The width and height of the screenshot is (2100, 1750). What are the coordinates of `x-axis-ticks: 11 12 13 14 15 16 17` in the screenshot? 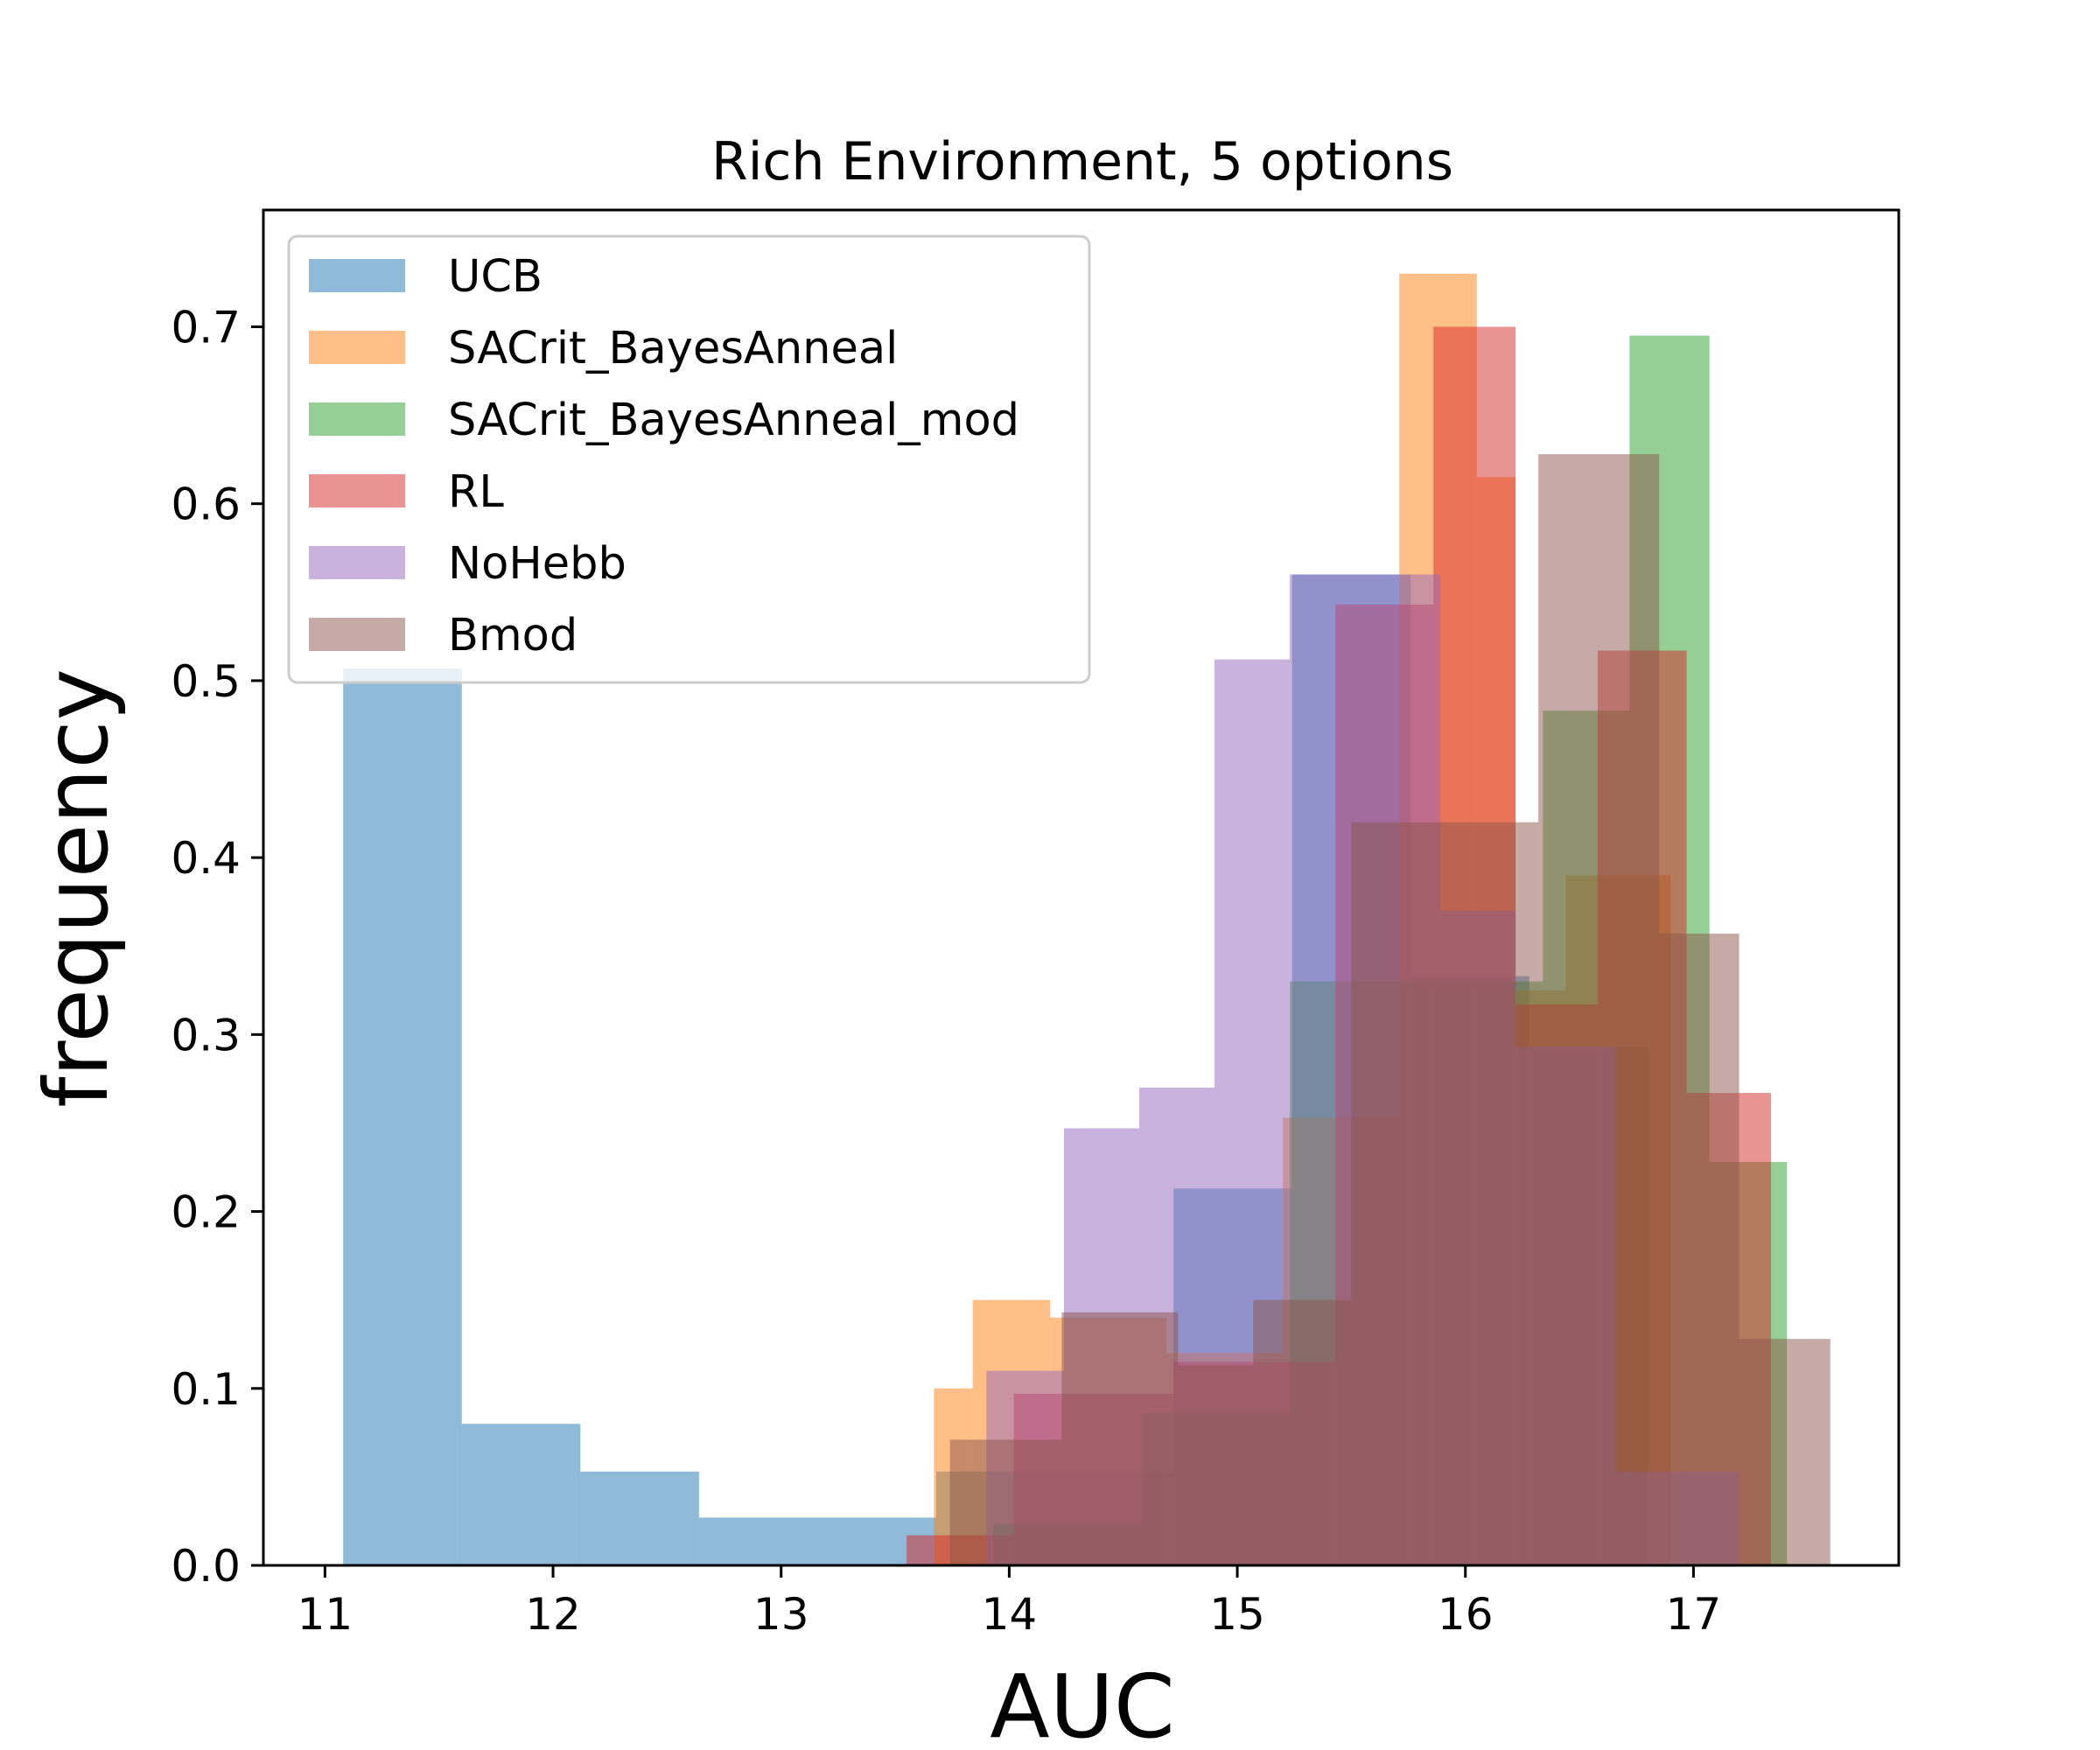 It's located at (1010, 1602).